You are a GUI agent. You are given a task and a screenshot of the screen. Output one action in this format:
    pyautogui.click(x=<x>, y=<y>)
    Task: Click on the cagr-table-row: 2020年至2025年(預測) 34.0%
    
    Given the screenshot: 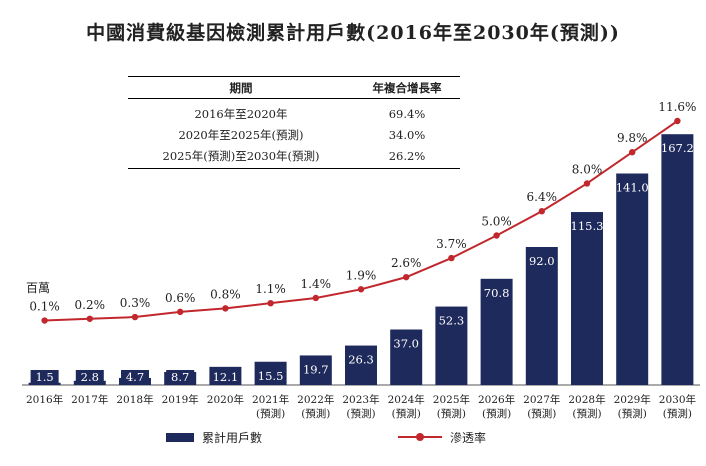 What is the action you would take?
    pyautogui.click(x=294, y=134)
    